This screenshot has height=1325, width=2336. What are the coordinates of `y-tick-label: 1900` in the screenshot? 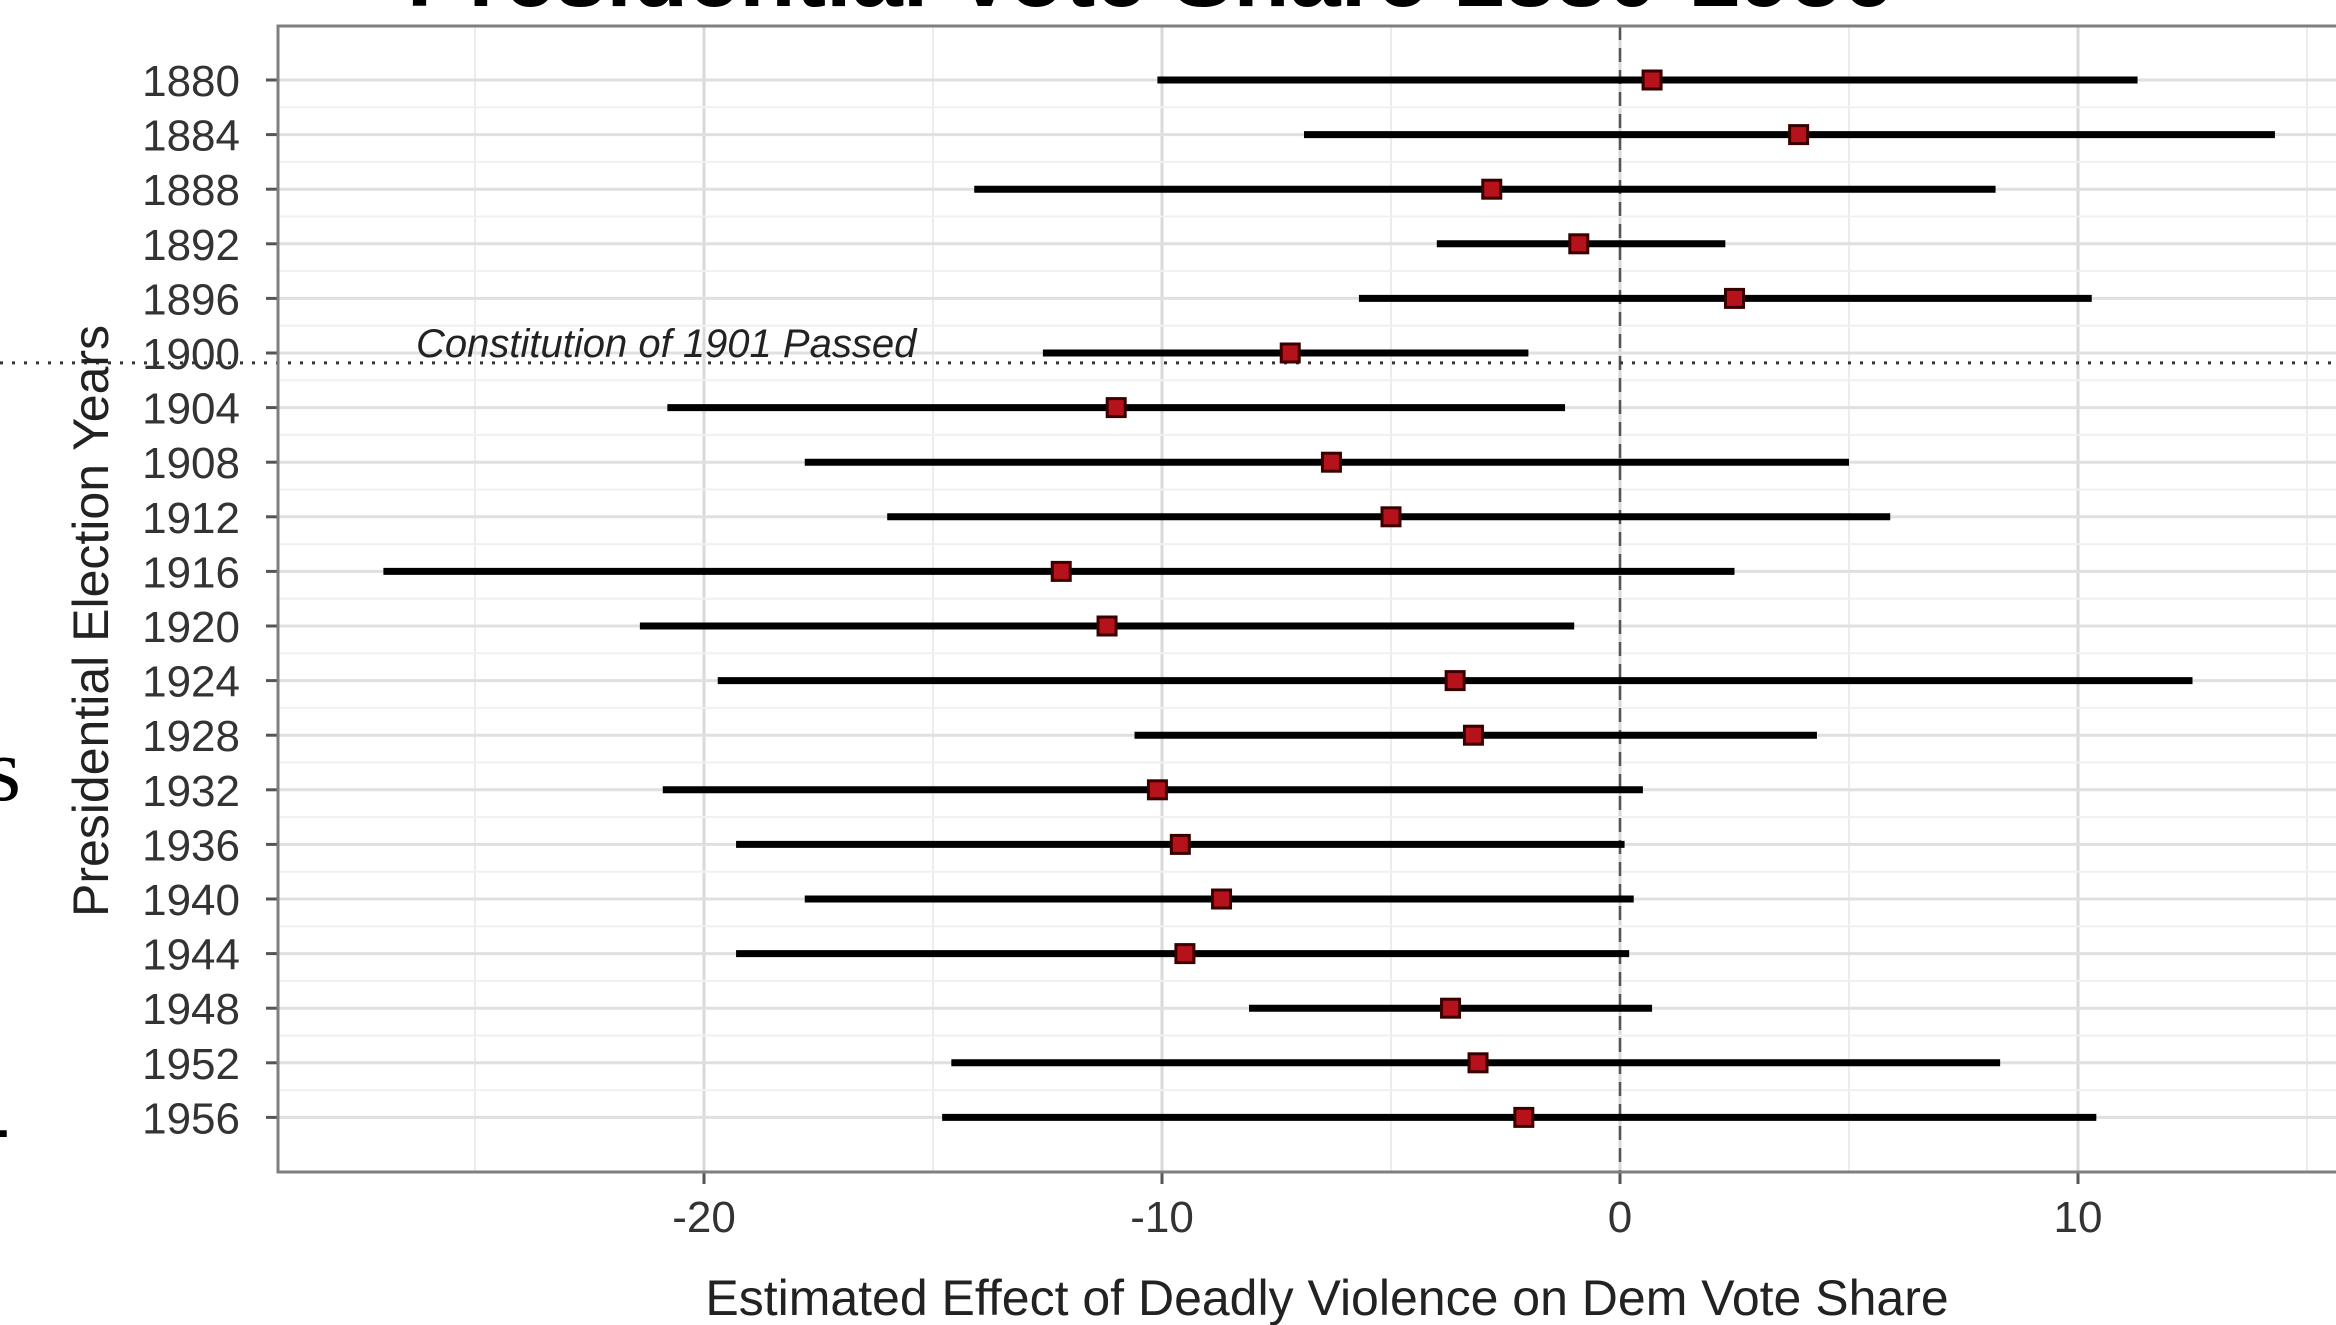 It's located at (191, 354).